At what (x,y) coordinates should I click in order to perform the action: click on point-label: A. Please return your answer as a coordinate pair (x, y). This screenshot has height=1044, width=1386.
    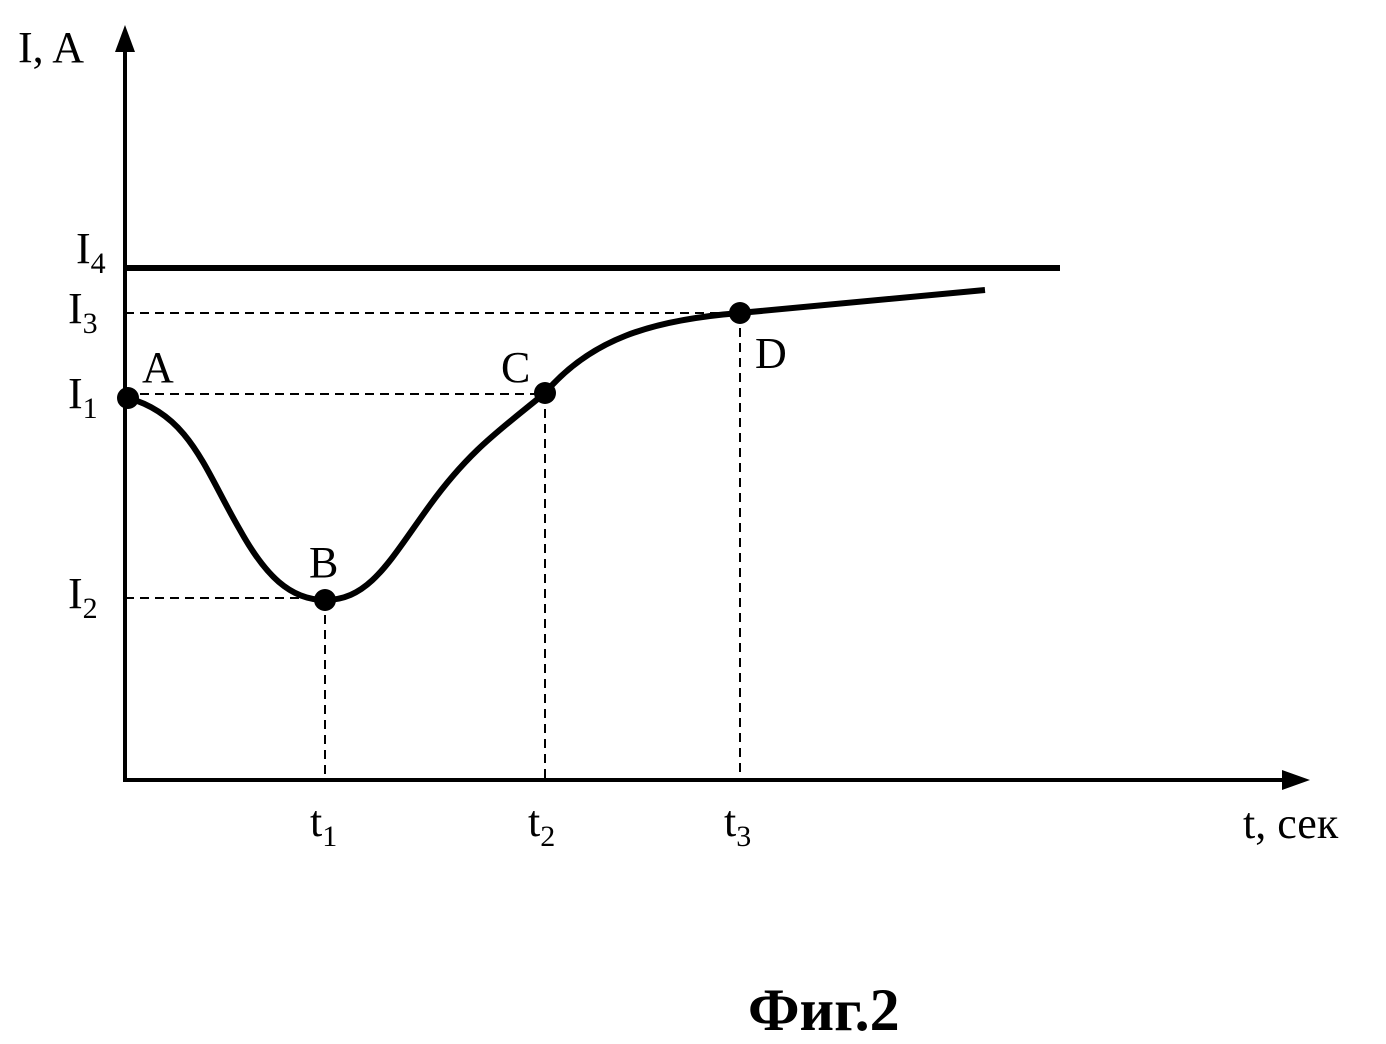
    Looking at the image, I should click on (158, 367).